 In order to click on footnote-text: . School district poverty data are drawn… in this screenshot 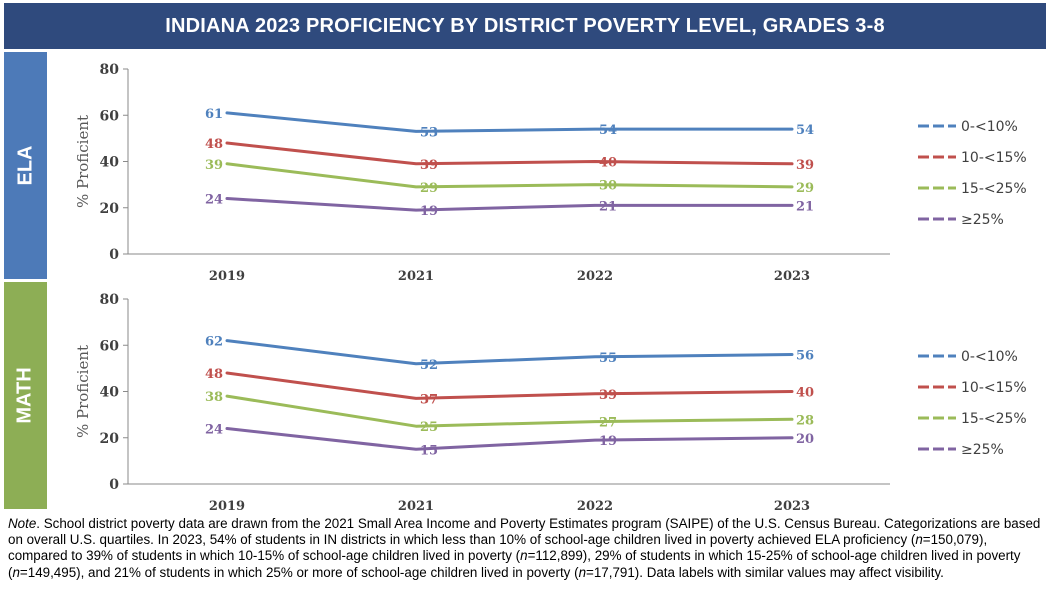, I will do `click(524, 532)`.